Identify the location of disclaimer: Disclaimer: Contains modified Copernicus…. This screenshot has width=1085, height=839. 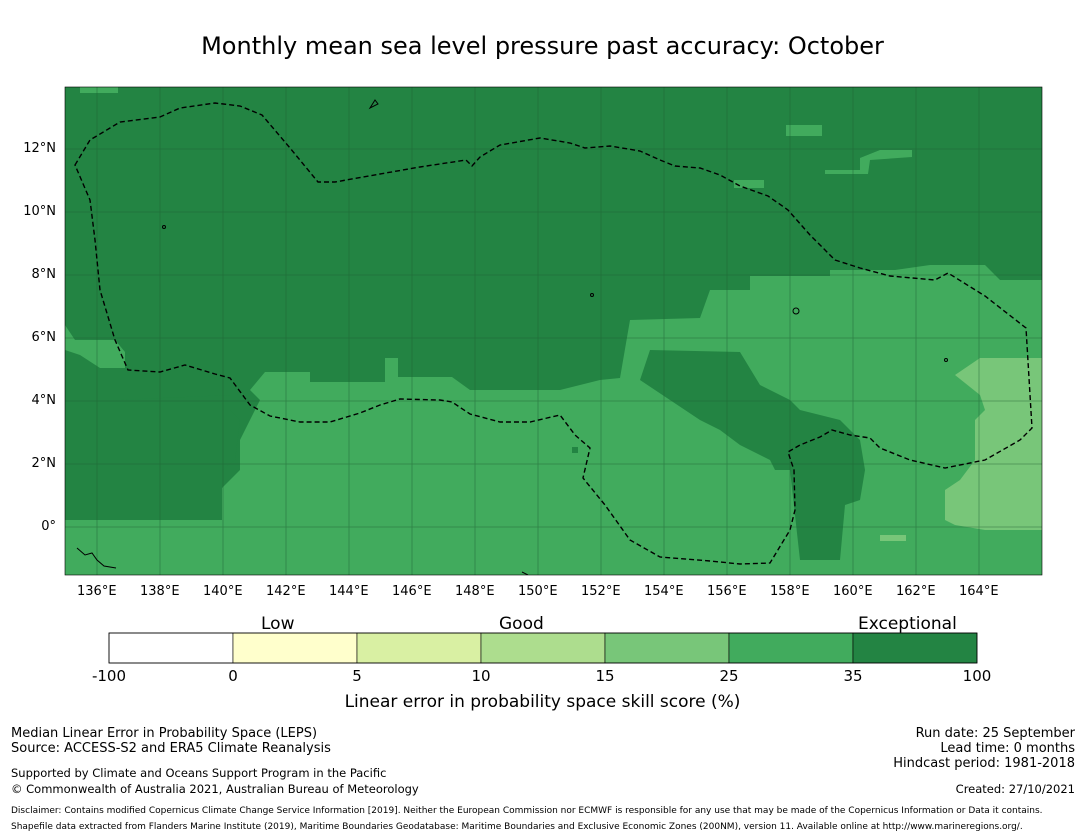
(527, 811).